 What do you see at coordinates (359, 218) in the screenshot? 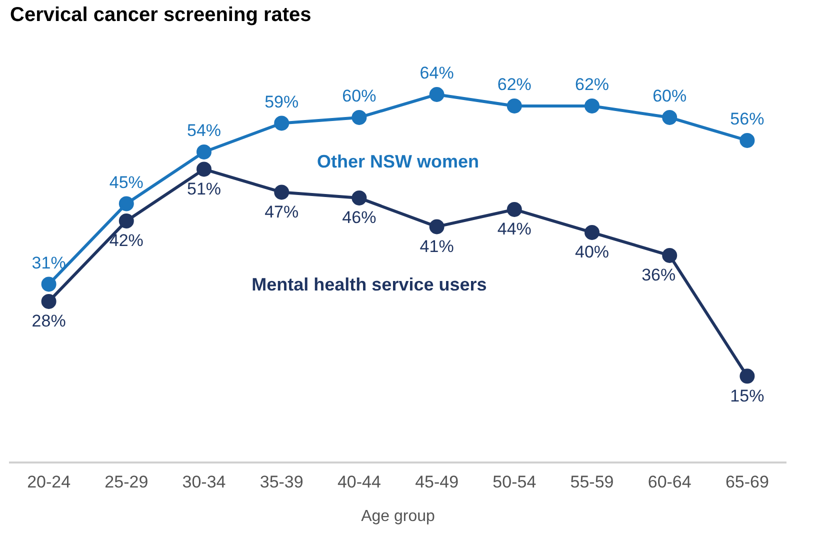
I see `data-label: 46%` at bounding box center [359, 218].